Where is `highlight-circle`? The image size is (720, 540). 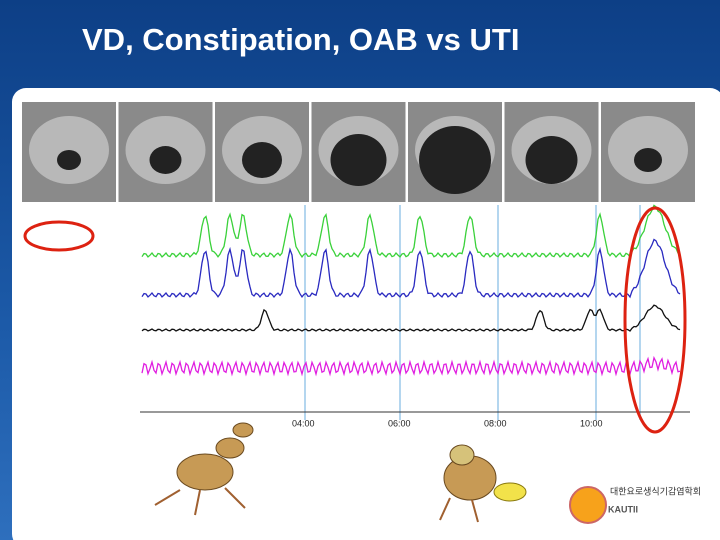 highlight-circle is located at coordinates (59, 236).